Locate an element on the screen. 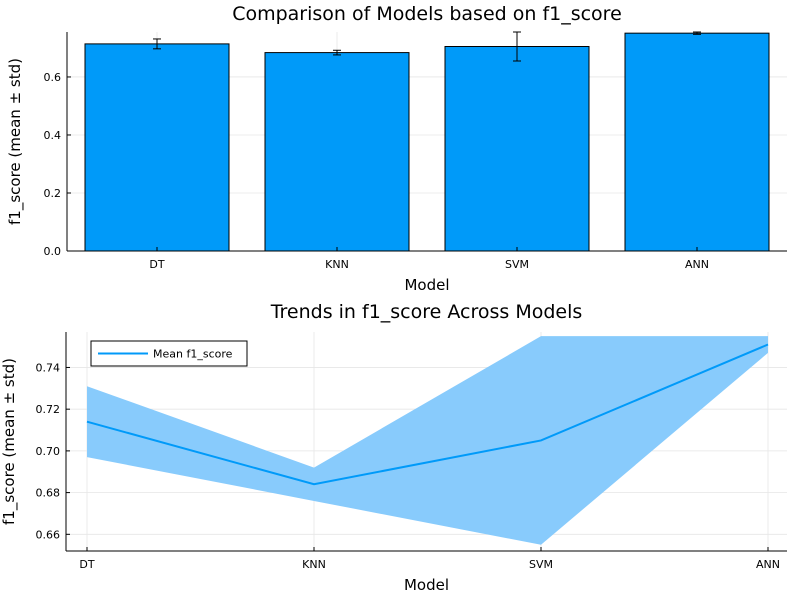  y-tick-label: 0.70 is located at coordinates (48, 451).